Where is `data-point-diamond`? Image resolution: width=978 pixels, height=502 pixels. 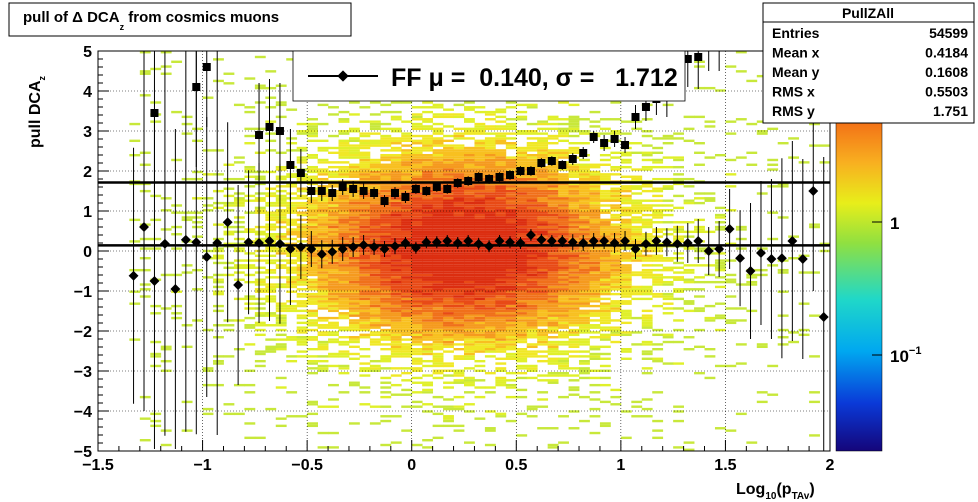
data-point-diamond is located at coordinates (405, 243).